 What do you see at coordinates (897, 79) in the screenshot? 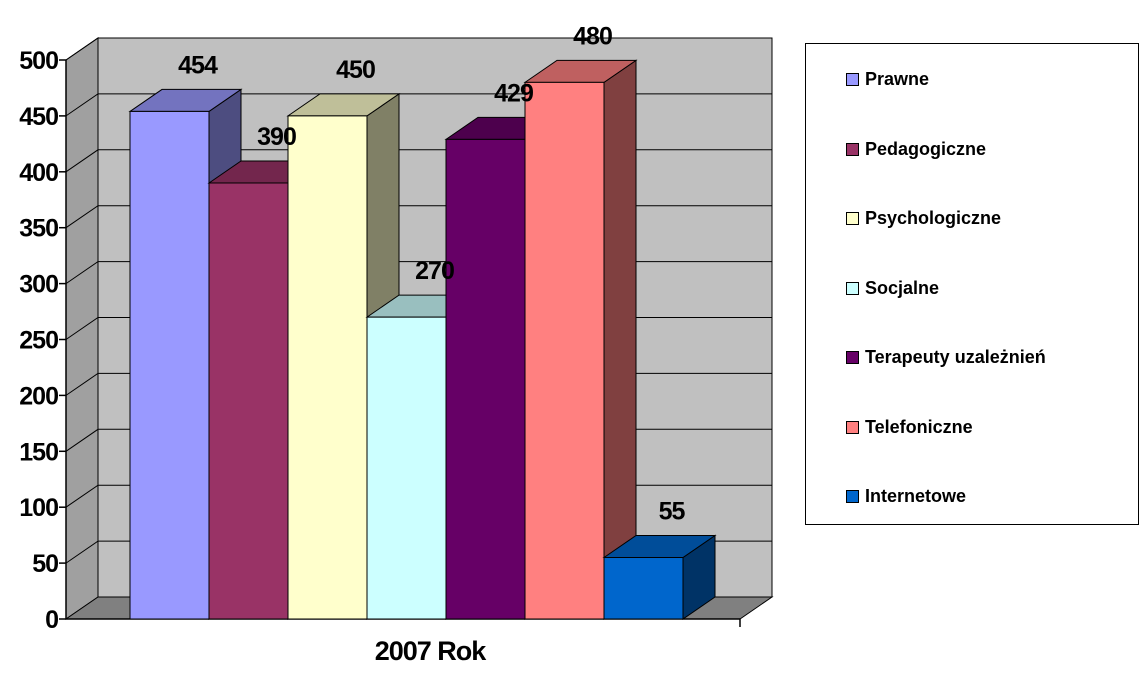
I see `legend-label: Prawne` at bounding box center [897, 79].